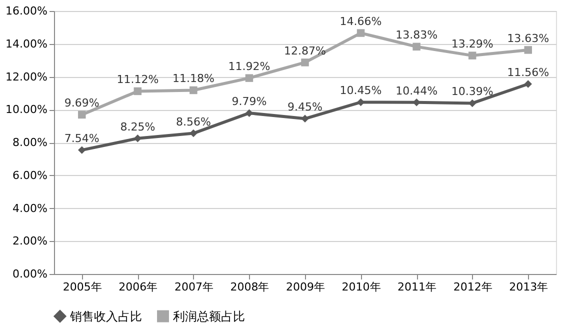  What do you see at coordinates (27, 77) in the screenshot?
I see `y-tick-label: 12.00%` at bounding box center [27, 77].